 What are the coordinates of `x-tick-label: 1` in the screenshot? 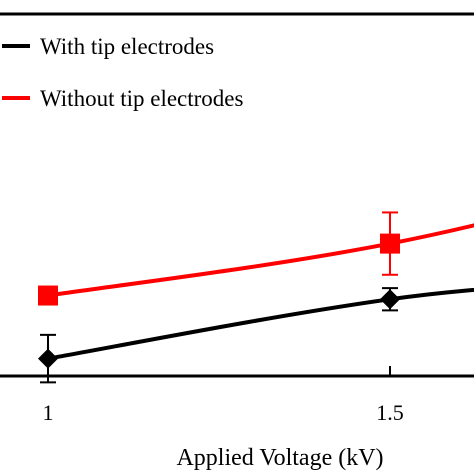 It's located at (48, 412).